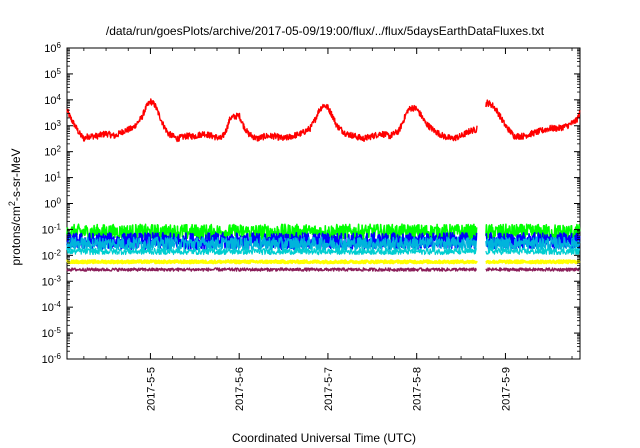 The width and height of the screenshot is (640, 448). What do you see at coordinates (15, 206) in the screenshot?
I see `y-axis-label: protons/cm2-s-sr-MeV` at bounding box center [15, 206].